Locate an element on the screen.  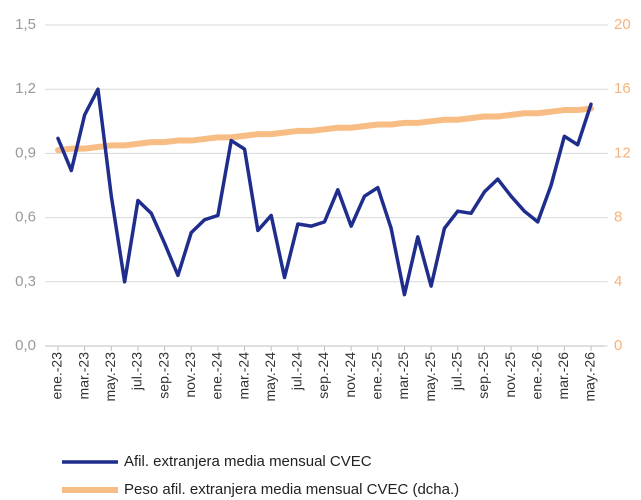
x-tick-label: may.-24 is located at coordinates (270, 377).